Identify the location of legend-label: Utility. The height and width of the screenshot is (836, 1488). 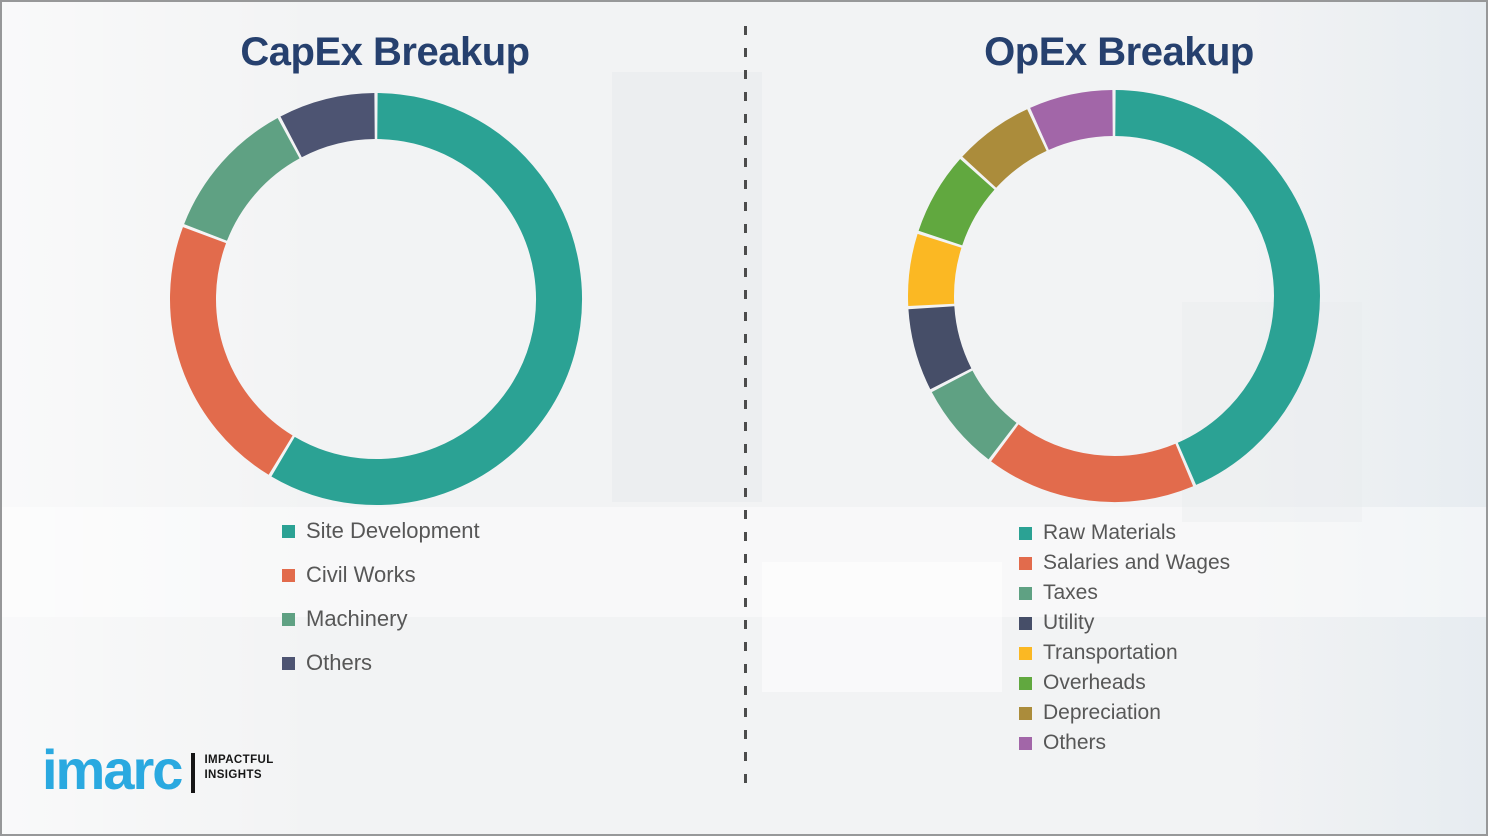
(1069, 622).